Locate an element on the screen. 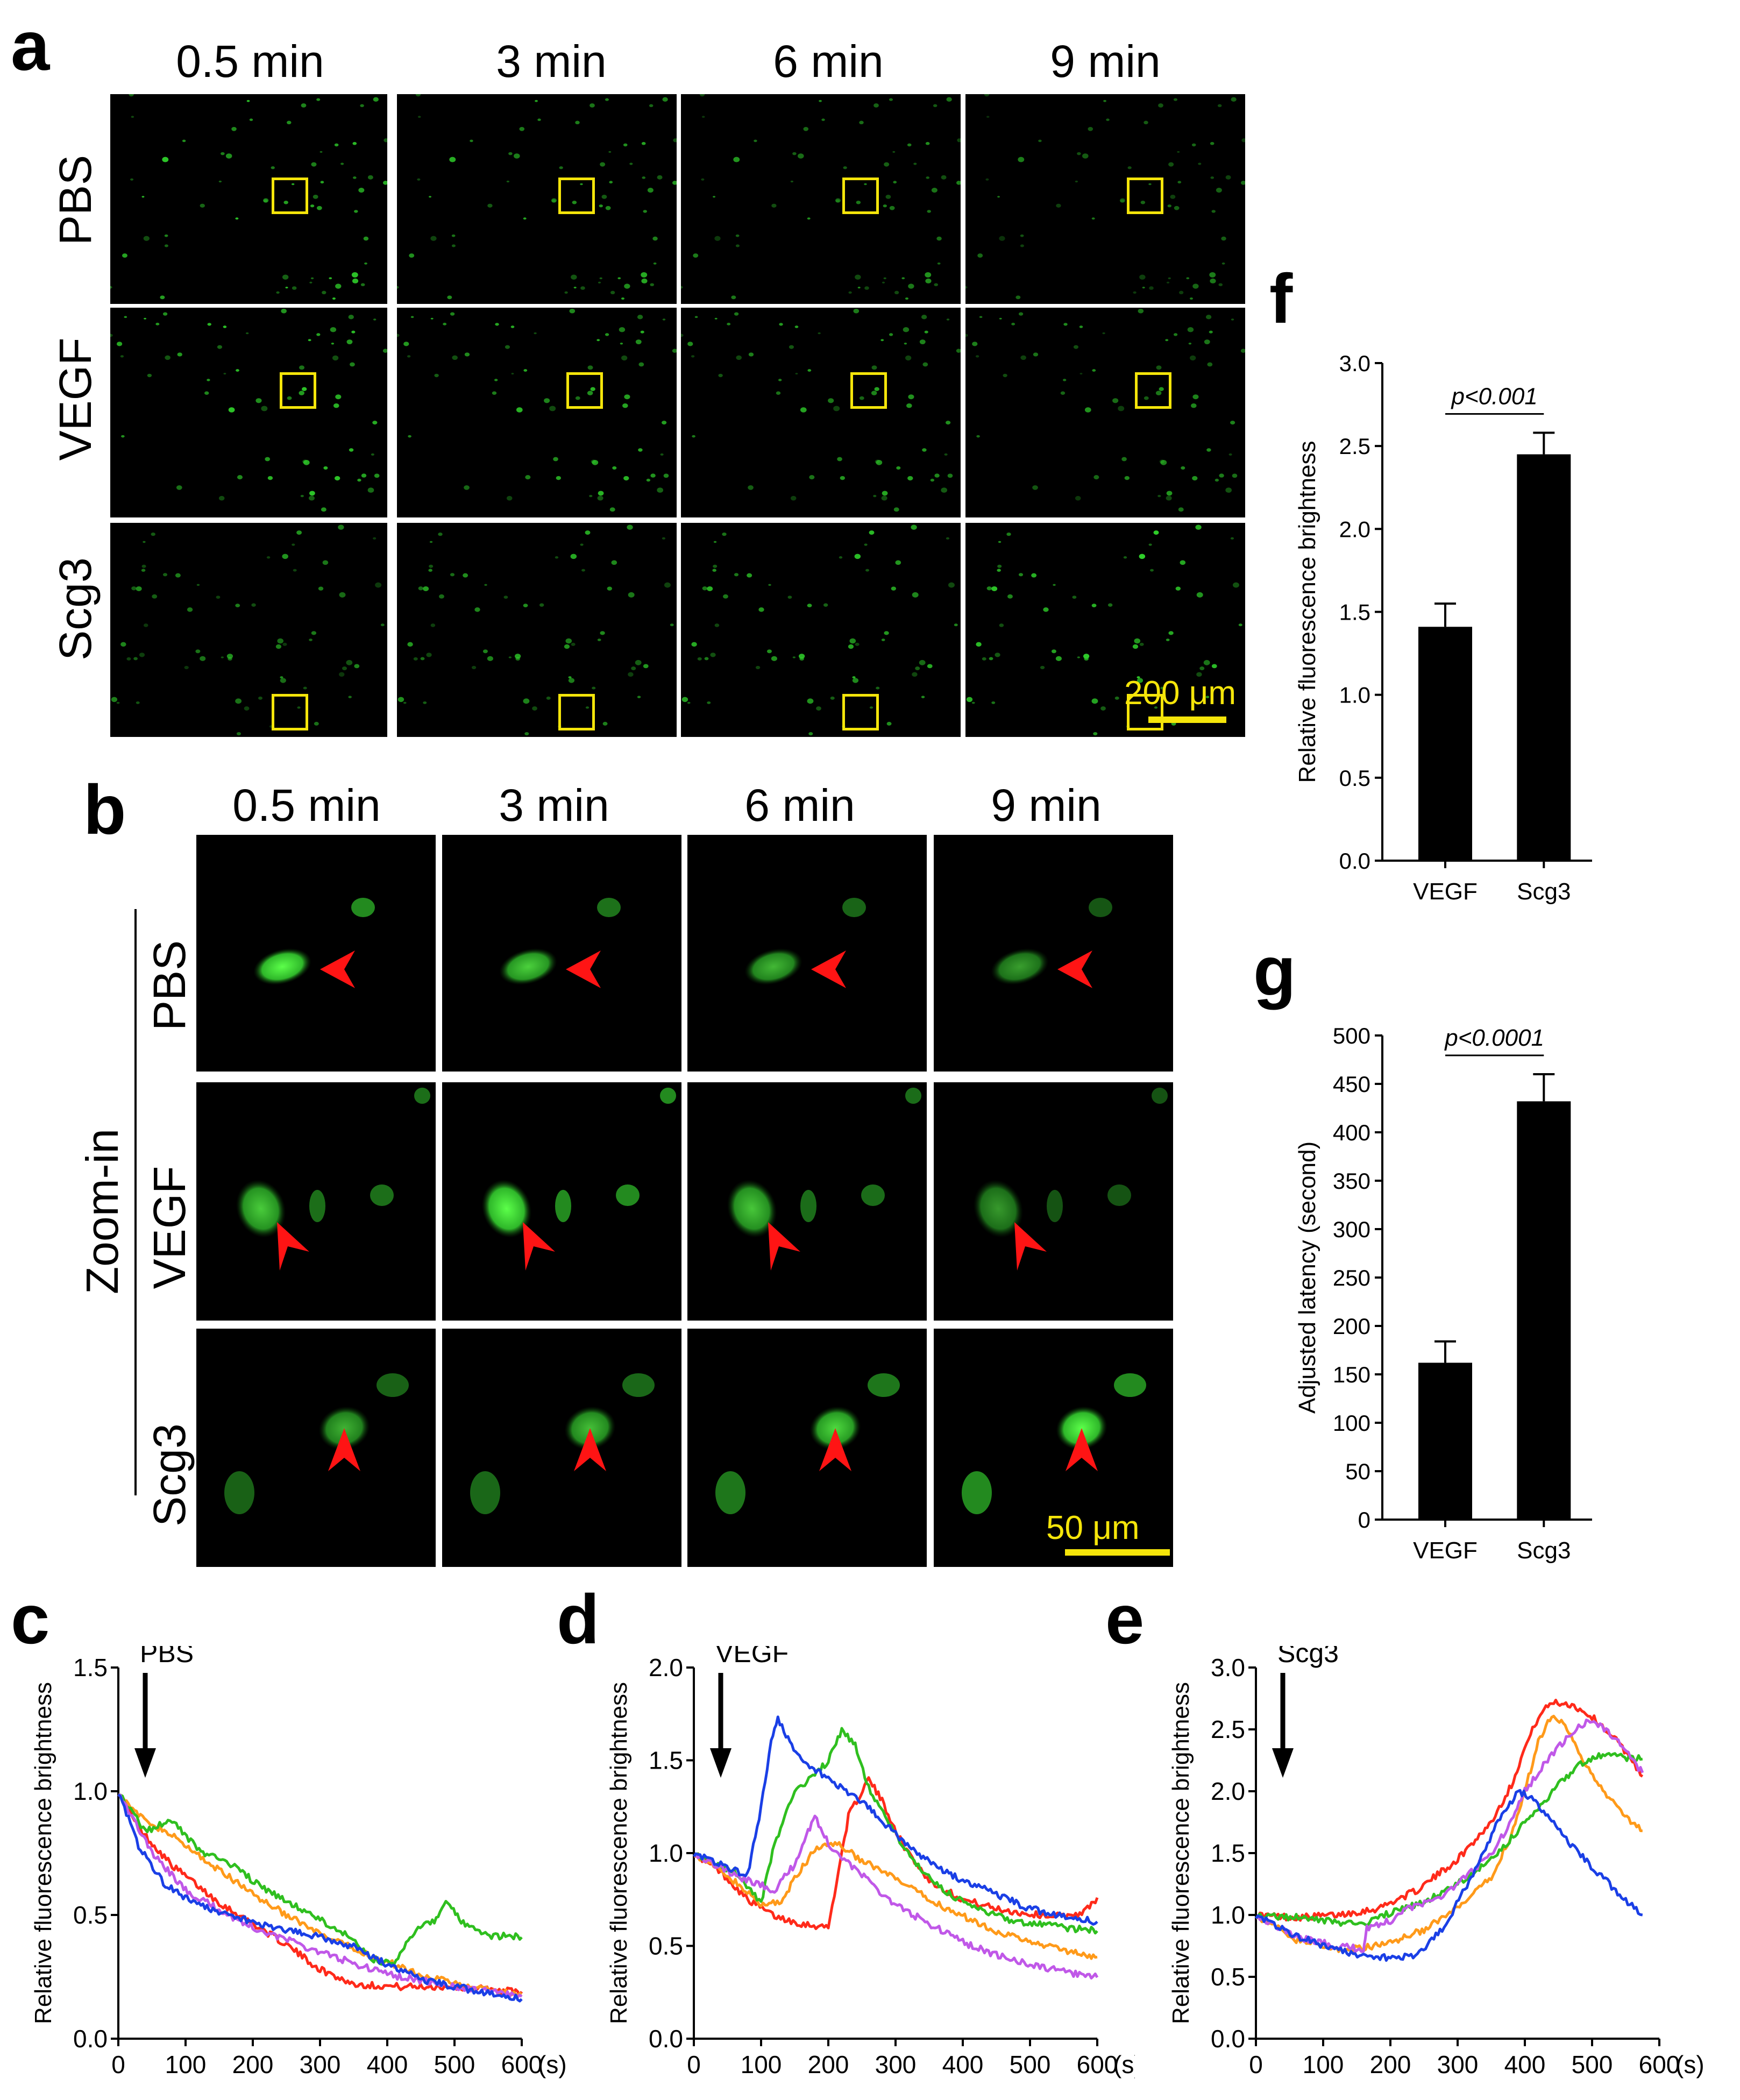 The image size is (1740, 2100). y-axis-label: Relative fluorescence brightness is located at coordinates (1307, 612).